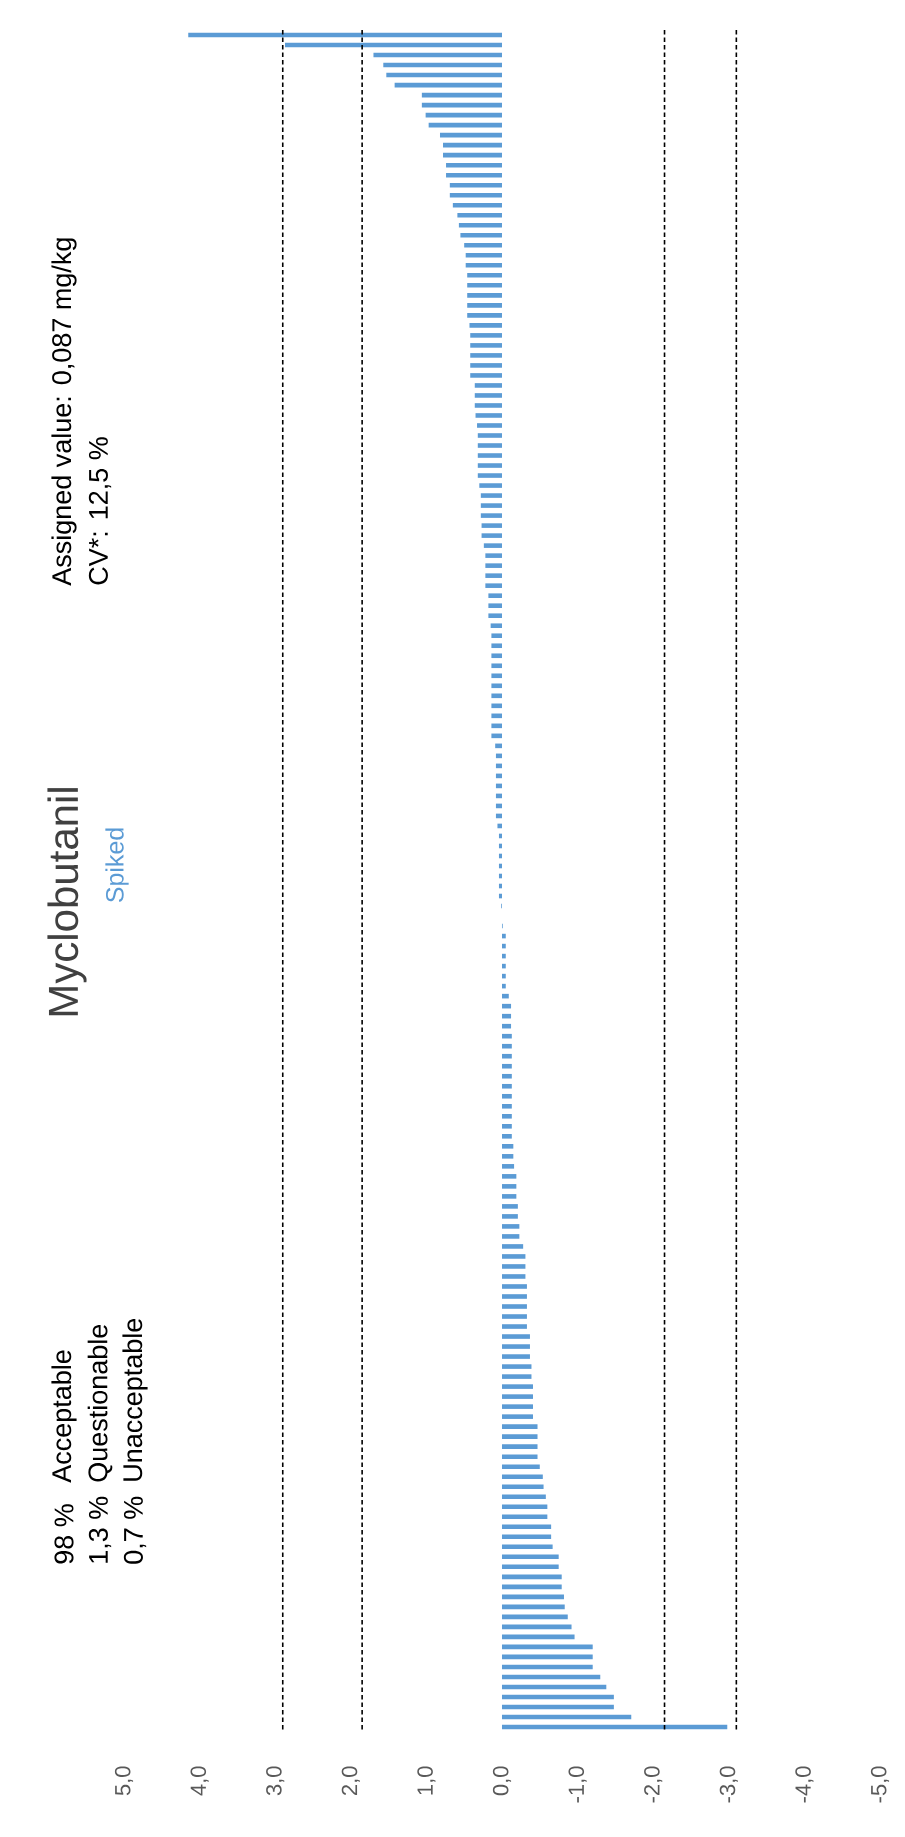 This screenshot has height=1837, width=905. I want to click on x-tick-label: 4,0, so click(199, 1781).